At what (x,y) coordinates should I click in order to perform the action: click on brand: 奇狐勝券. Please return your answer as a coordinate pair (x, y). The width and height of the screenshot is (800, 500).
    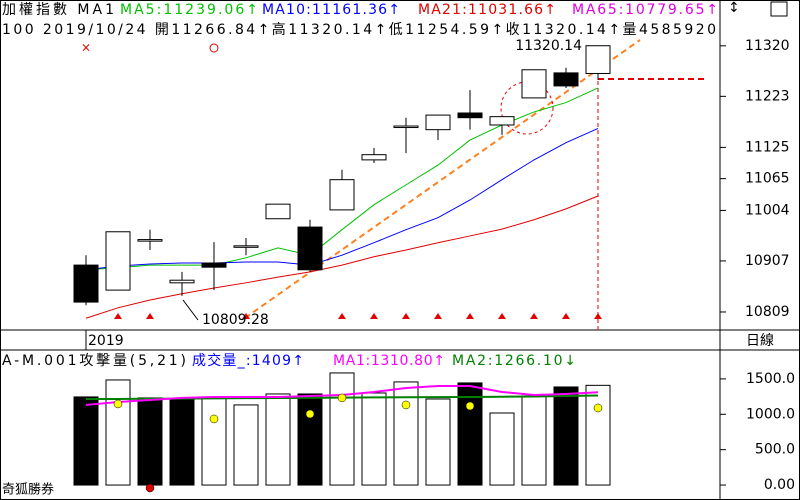
    Looking at the image, I should click on (28, 490).